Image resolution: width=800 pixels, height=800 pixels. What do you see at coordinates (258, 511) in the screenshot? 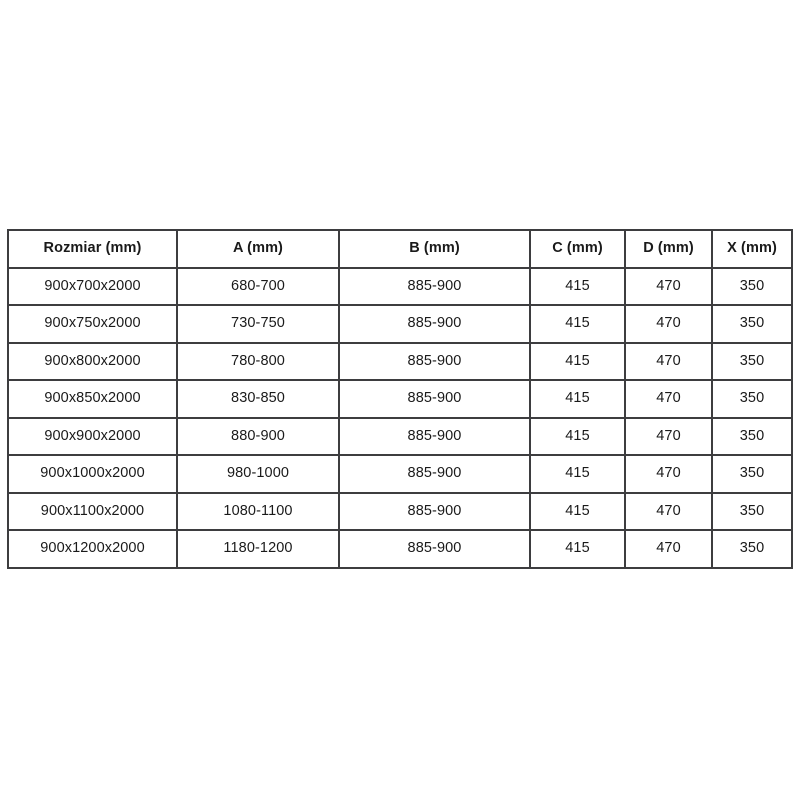
I see `cell-a: 1080-1100` at bounding box center [258, 511].